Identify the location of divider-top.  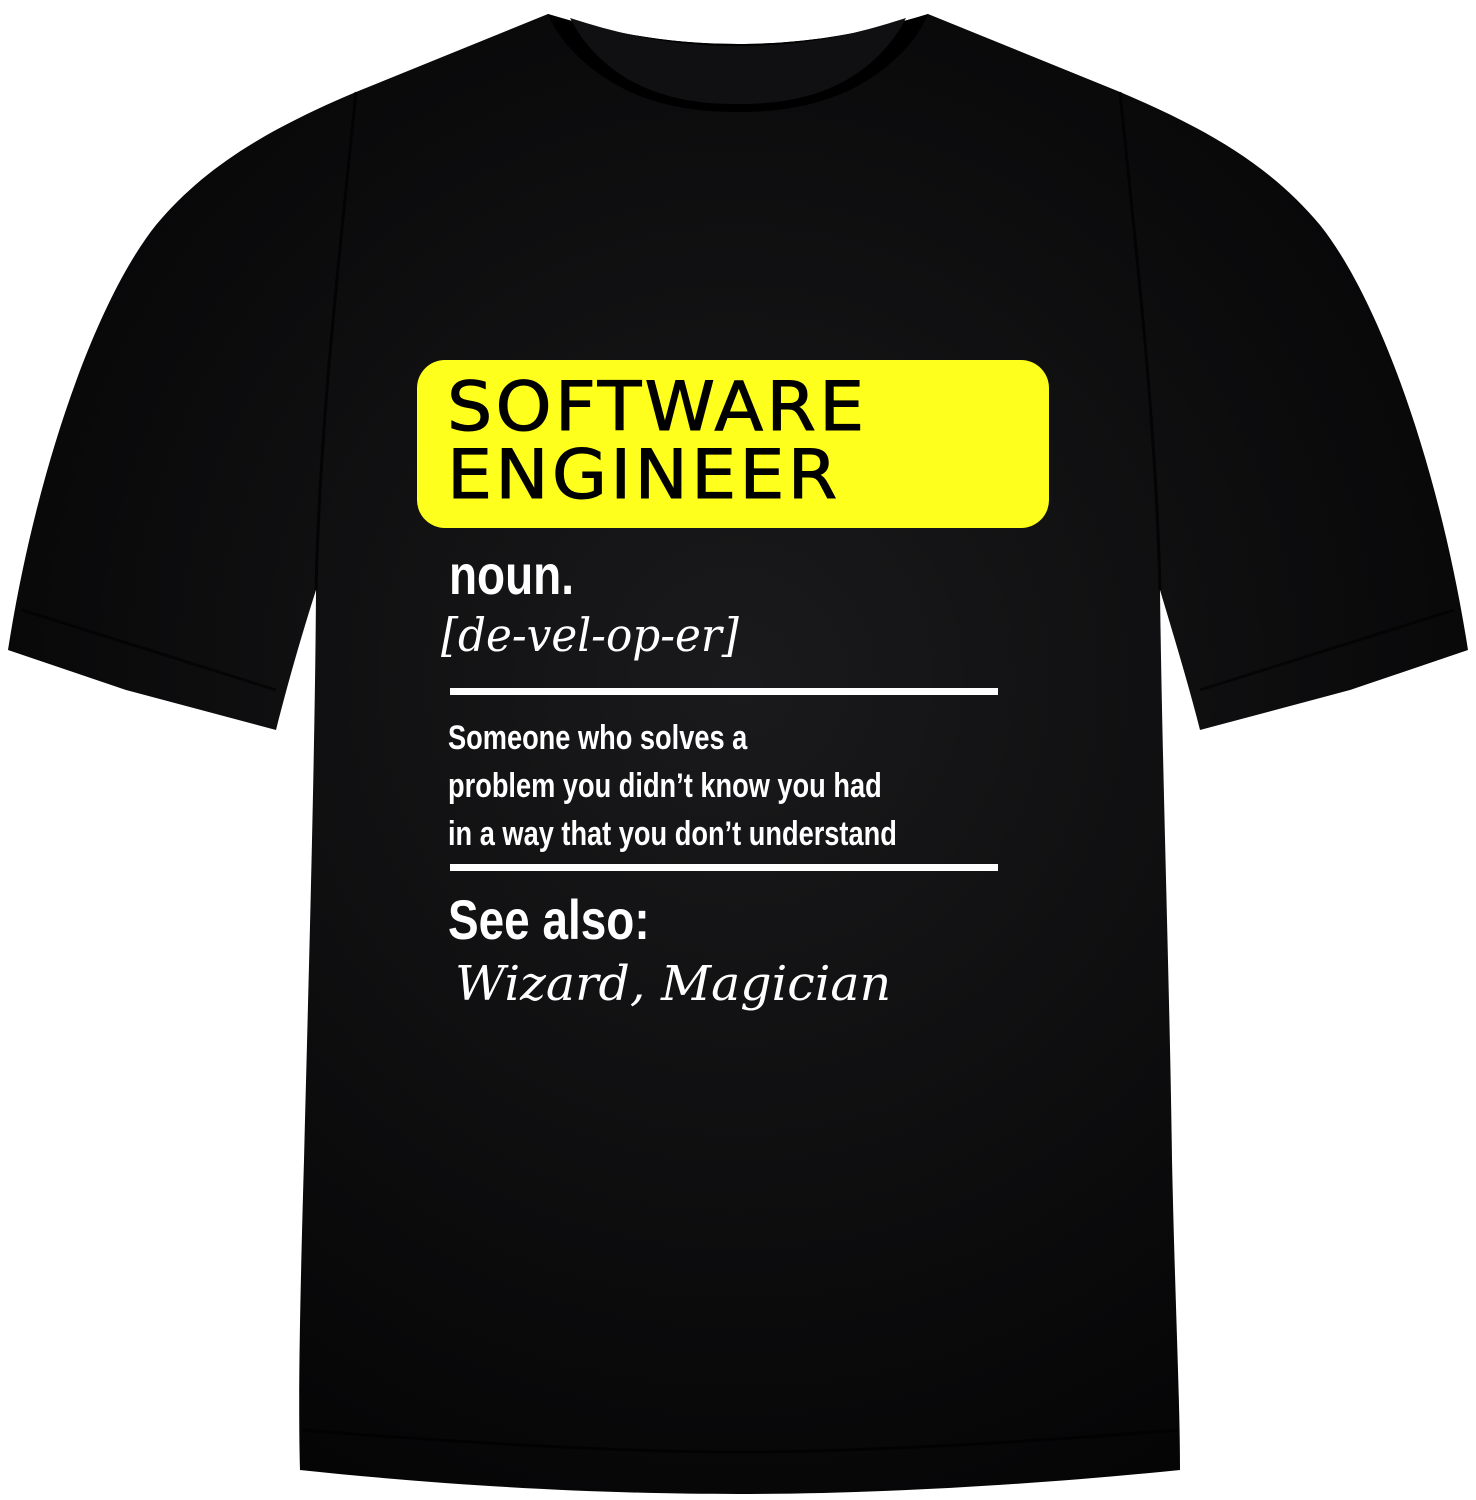
(724, 691).